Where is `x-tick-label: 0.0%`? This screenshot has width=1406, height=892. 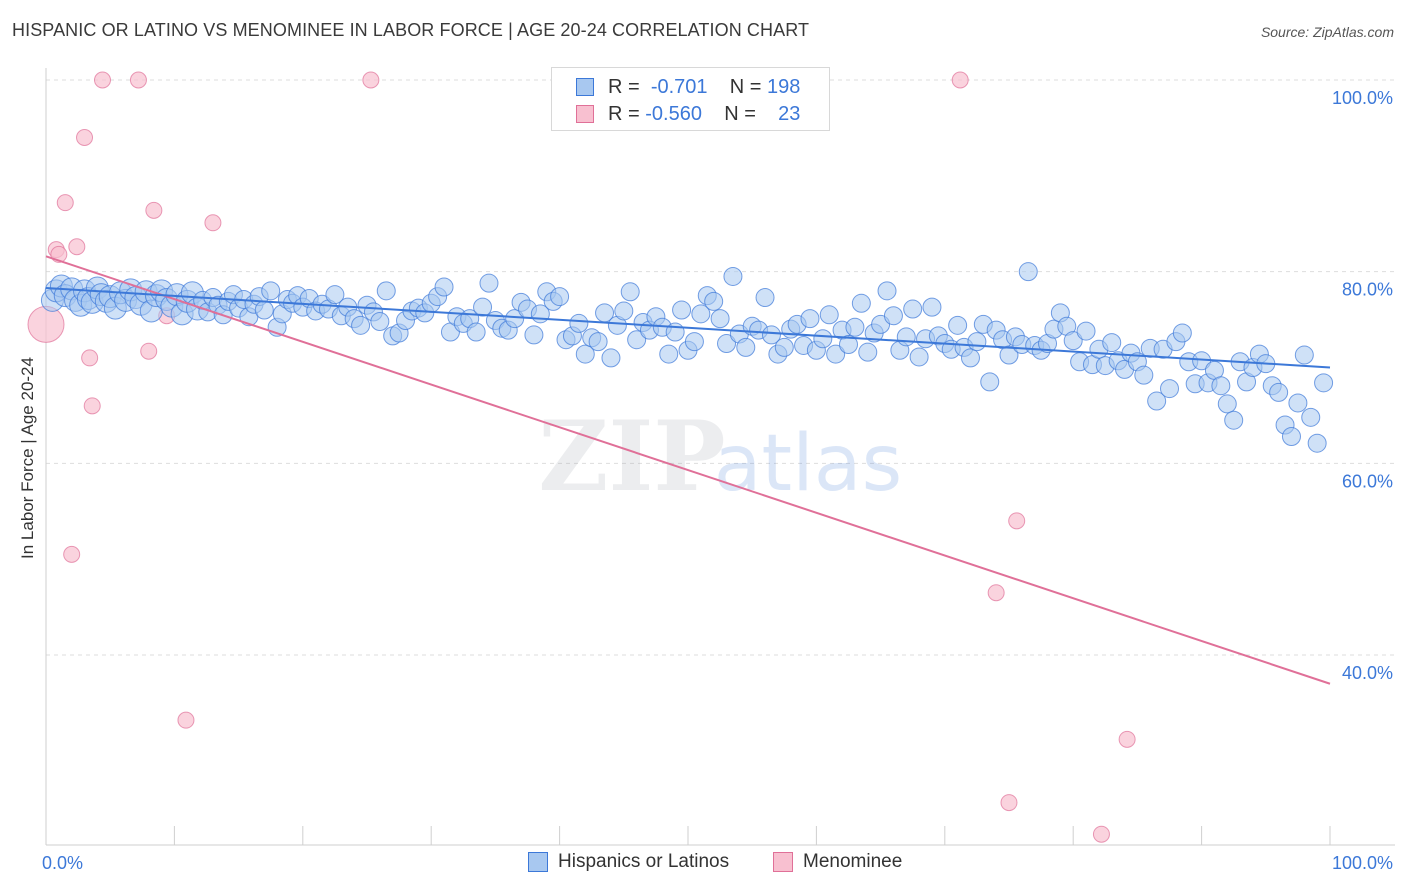
x-tick-label: 0.0% is located at coordinates (62, 863).